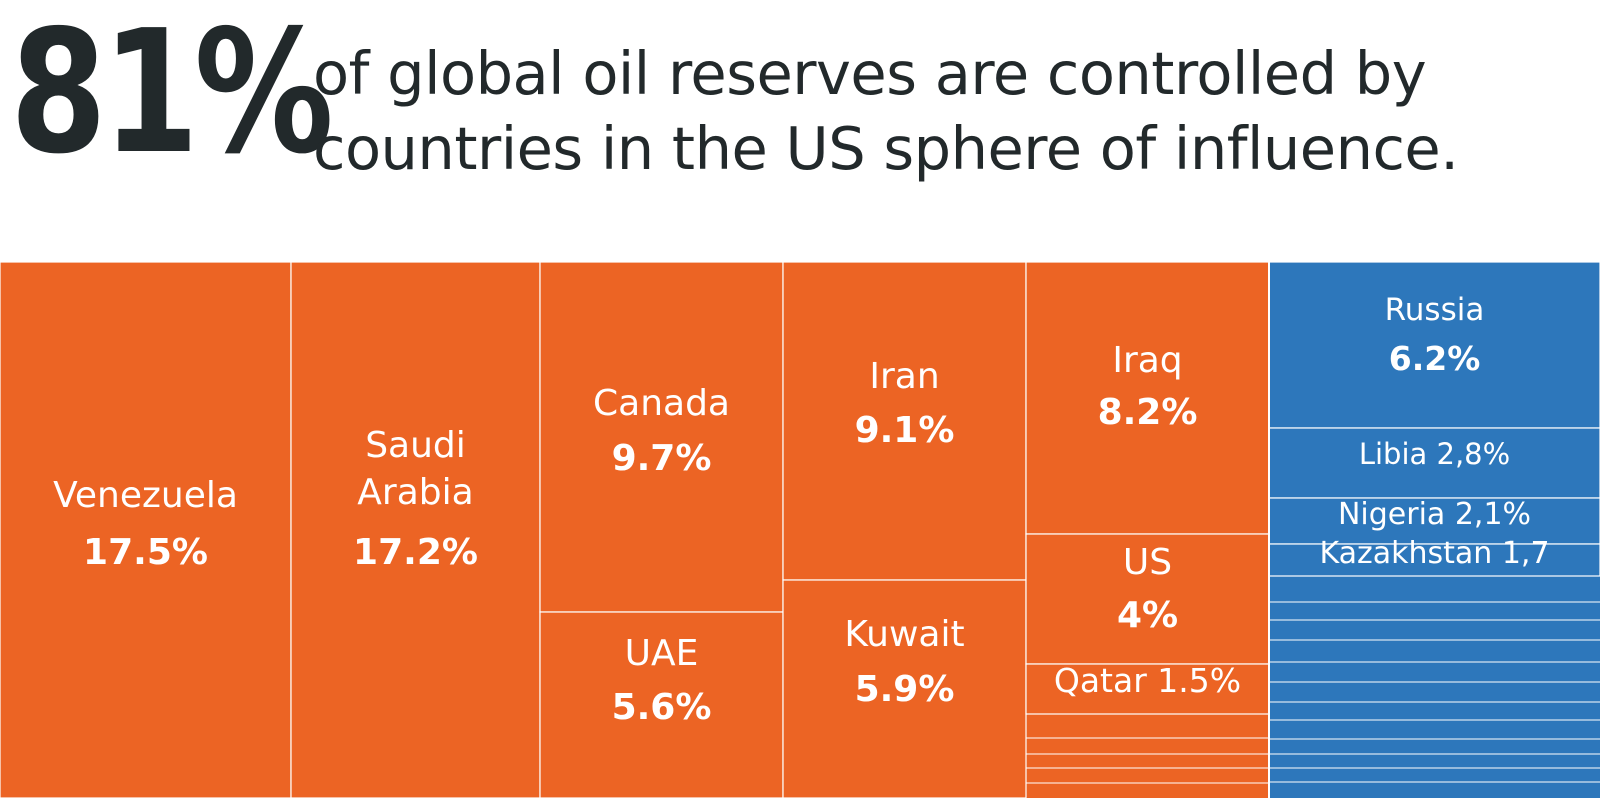  Describe the element at coordinates (905, 430) in the screenshot. I see `tile-value-iran: 9.1%` at that location.